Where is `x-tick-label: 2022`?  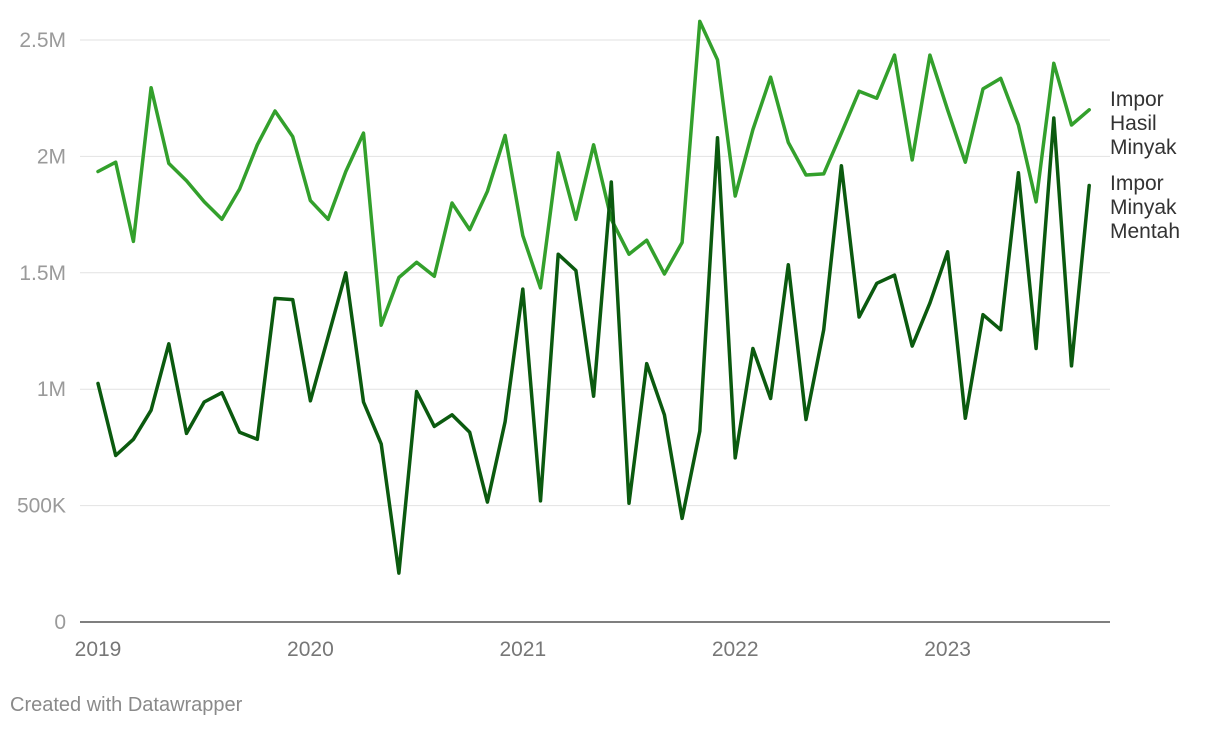 x-tick-label: 2022 is located at coordinates (735, 649).